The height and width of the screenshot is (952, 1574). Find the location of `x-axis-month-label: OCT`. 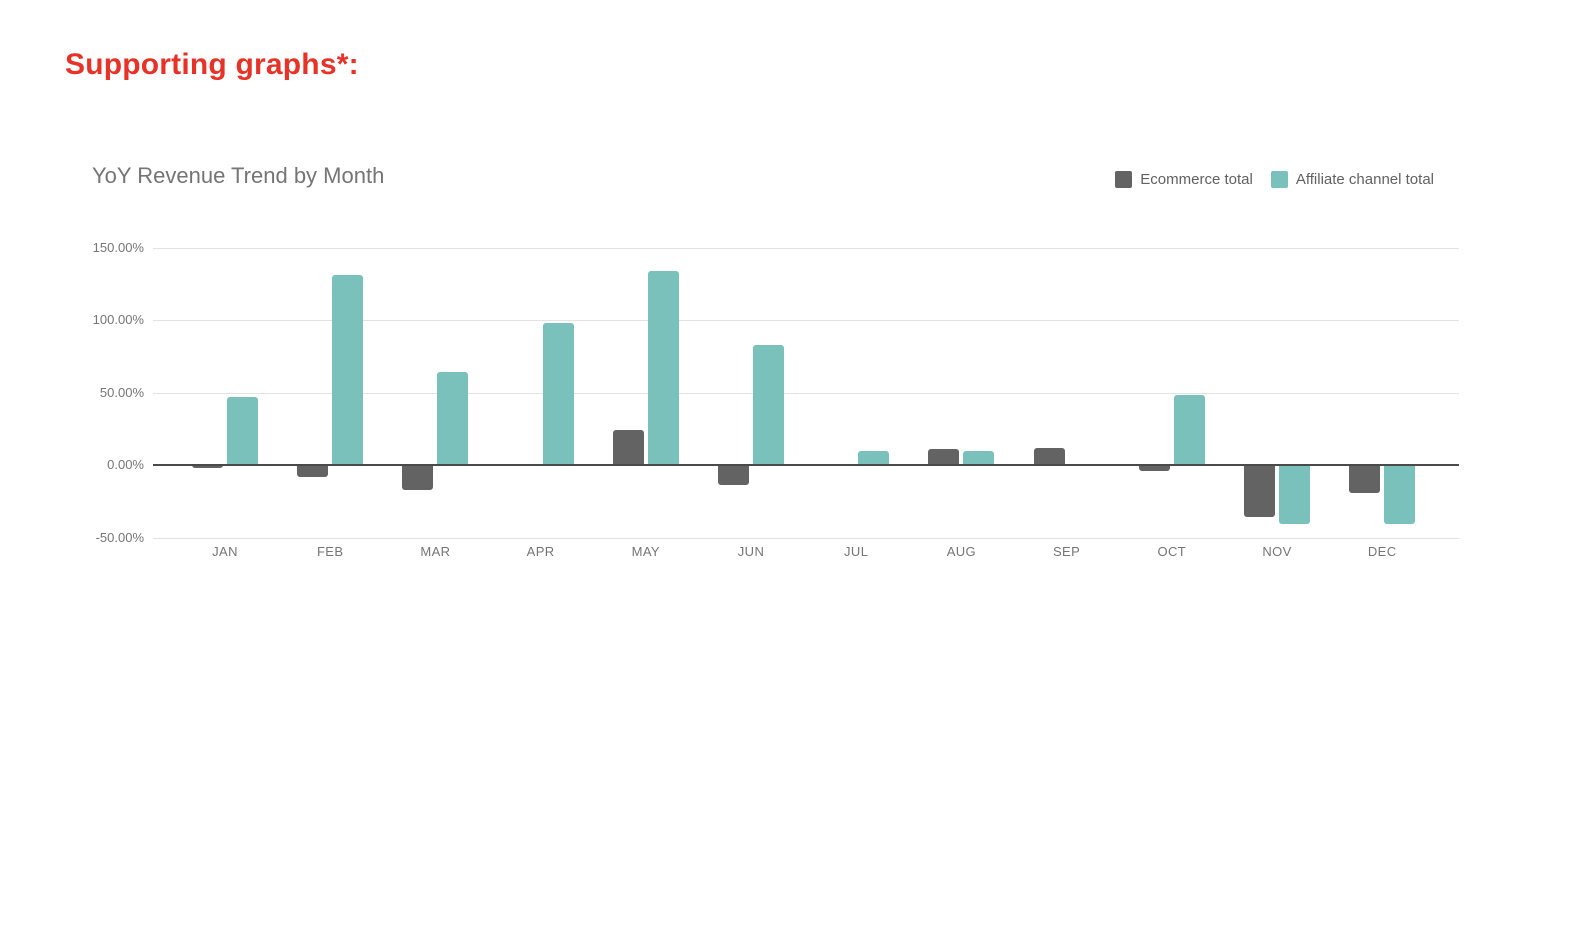

x-axis-month-label: OCT is located at coordinates (1172, 551).